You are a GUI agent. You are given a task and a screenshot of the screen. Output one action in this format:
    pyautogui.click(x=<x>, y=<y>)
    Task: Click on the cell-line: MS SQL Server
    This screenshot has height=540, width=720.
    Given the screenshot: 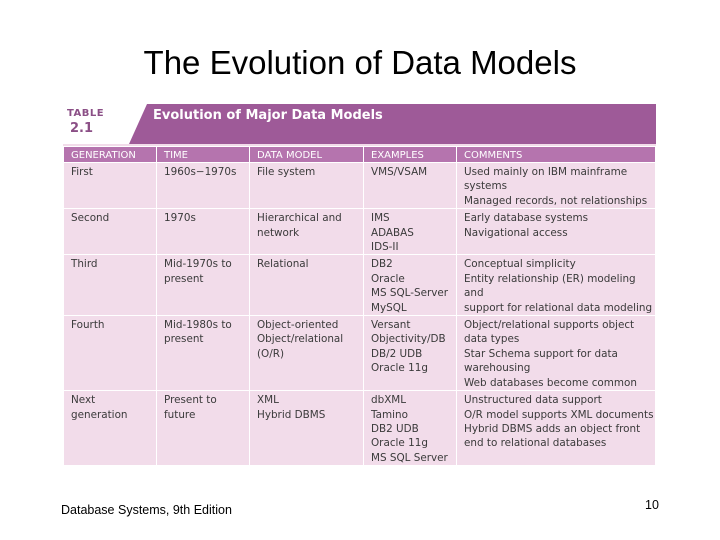 What is the action you would take?
    pyautogui.click(x=409, y=457)
    